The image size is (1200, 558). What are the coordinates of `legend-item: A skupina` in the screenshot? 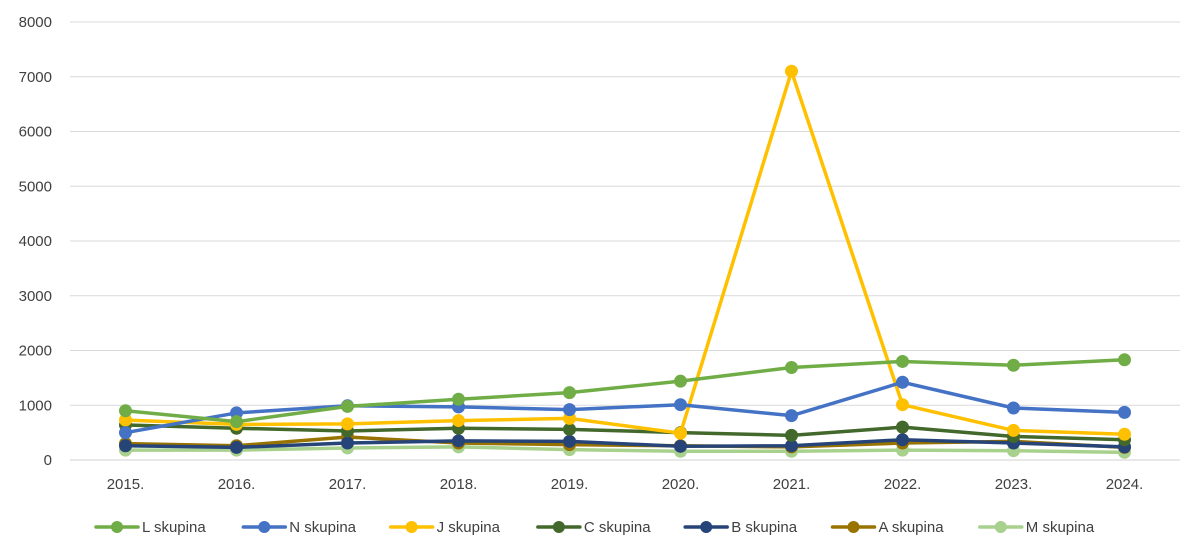 It's located at (887, 527).